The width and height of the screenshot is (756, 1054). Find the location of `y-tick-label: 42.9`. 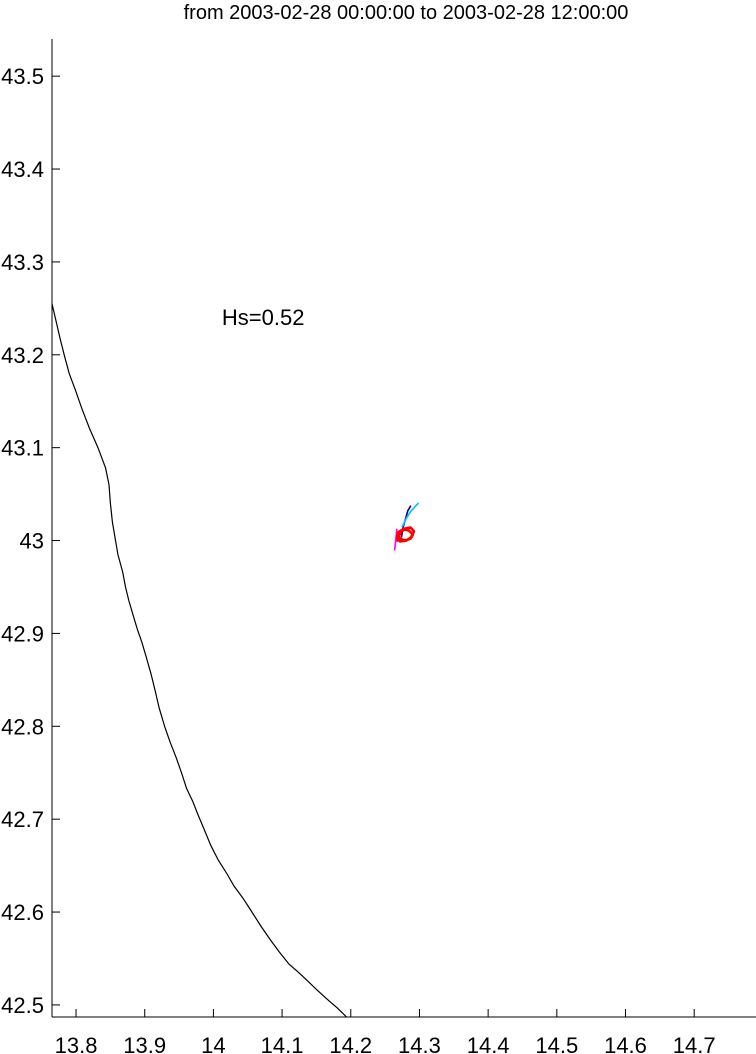

y-tick-label: 42.9 is located at coordinates (22, 633).